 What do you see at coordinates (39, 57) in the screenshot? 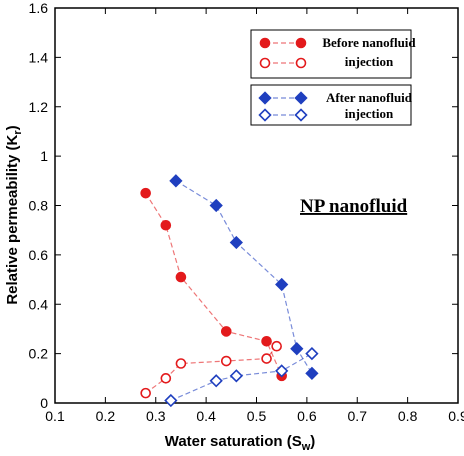
I see `y-tick-label: 1.4` at bounding box center [39, 57].